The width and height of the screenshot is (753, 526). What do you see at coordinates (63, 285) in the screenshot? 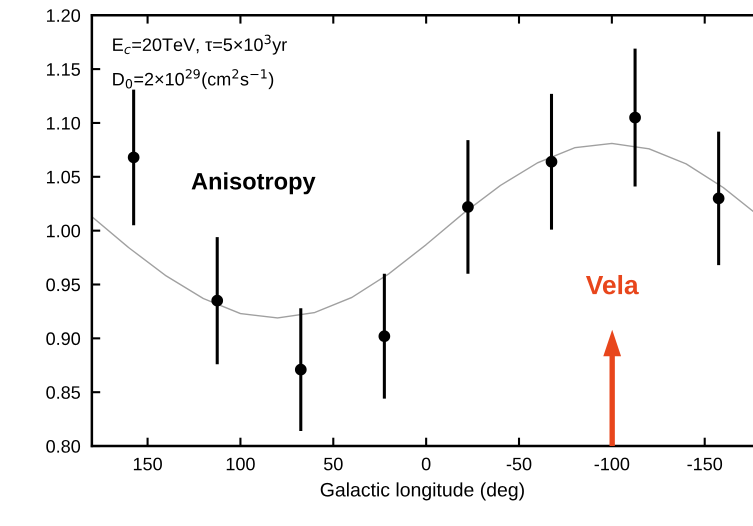
I see `y-tick-label: 0.95` at bounding box center [63, 285].